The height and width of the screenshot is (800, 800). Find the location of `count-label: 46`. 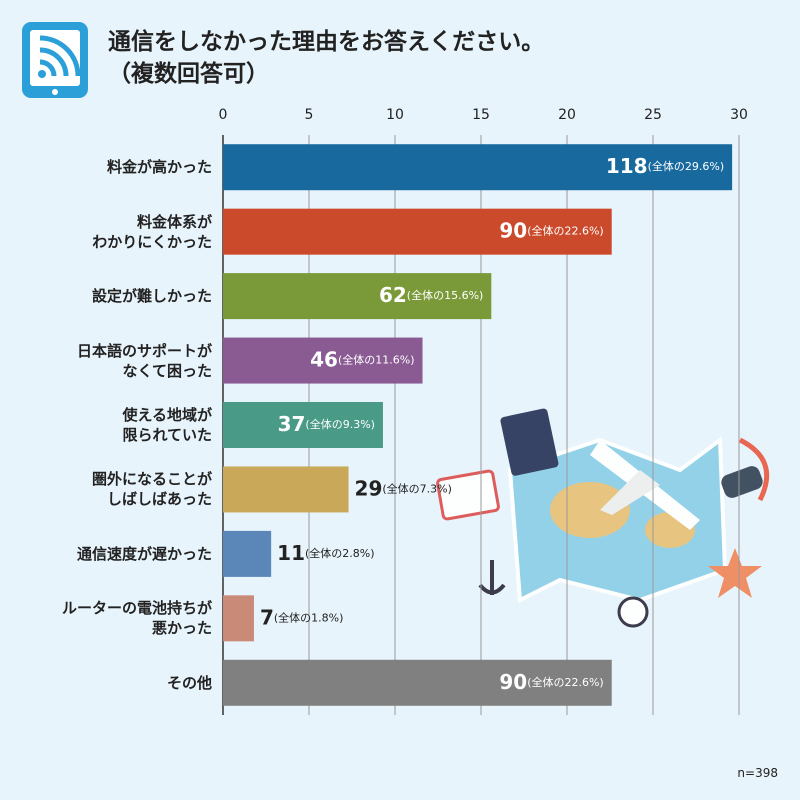

count-label: 46 is located at coordinates (324, 359).